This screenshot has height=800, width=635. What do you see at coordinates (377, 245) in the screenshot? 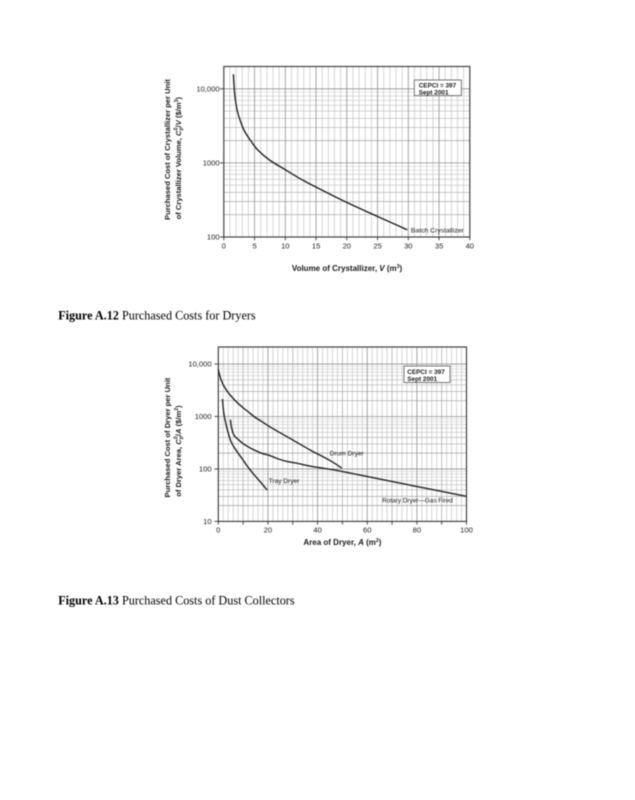
I see `svg-text: 25` at bounding box center [377, 245].